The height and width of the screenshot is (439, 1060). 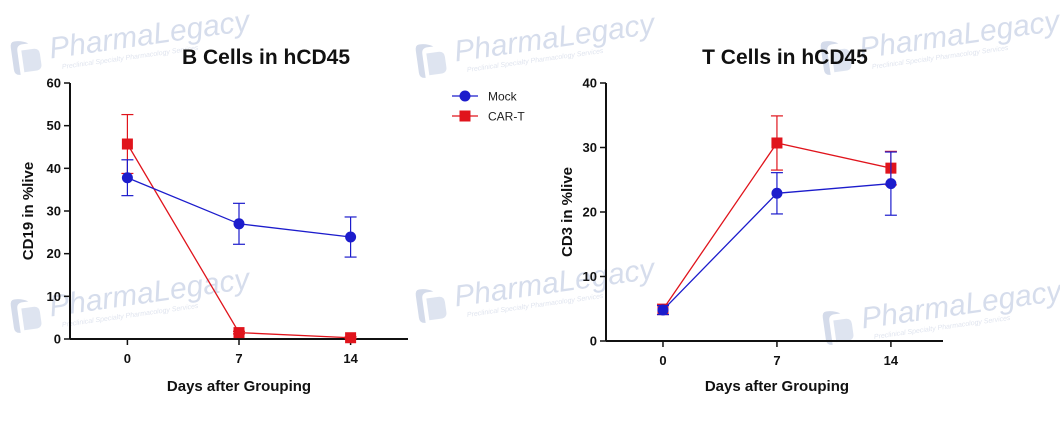 I want to click on y-tick-label: 50, so click(x=54, y=125).